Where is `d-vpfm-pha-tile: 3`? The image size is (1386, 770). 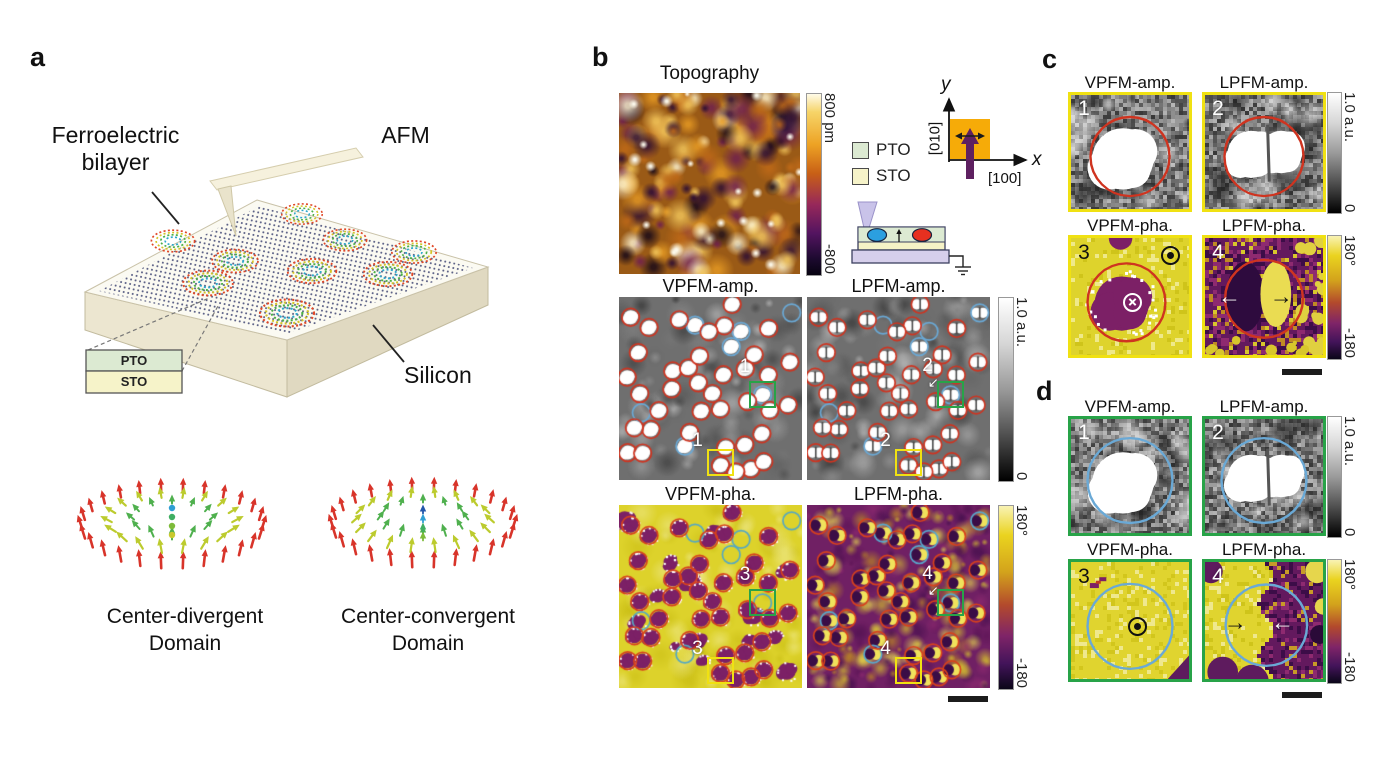 d-vpfm-pha-tile: 3 is located at coordinates (1130, 620).